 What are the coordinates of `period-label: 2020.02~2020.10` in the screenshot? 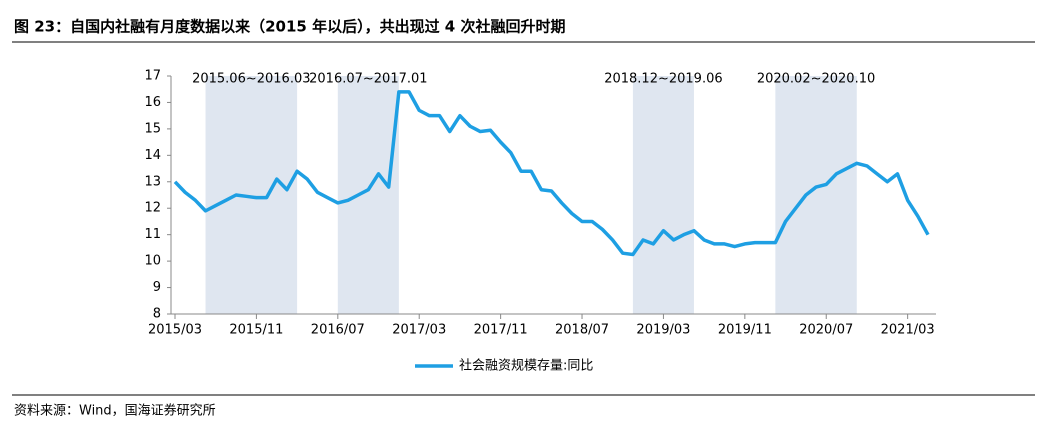 It's located at (816, 79).